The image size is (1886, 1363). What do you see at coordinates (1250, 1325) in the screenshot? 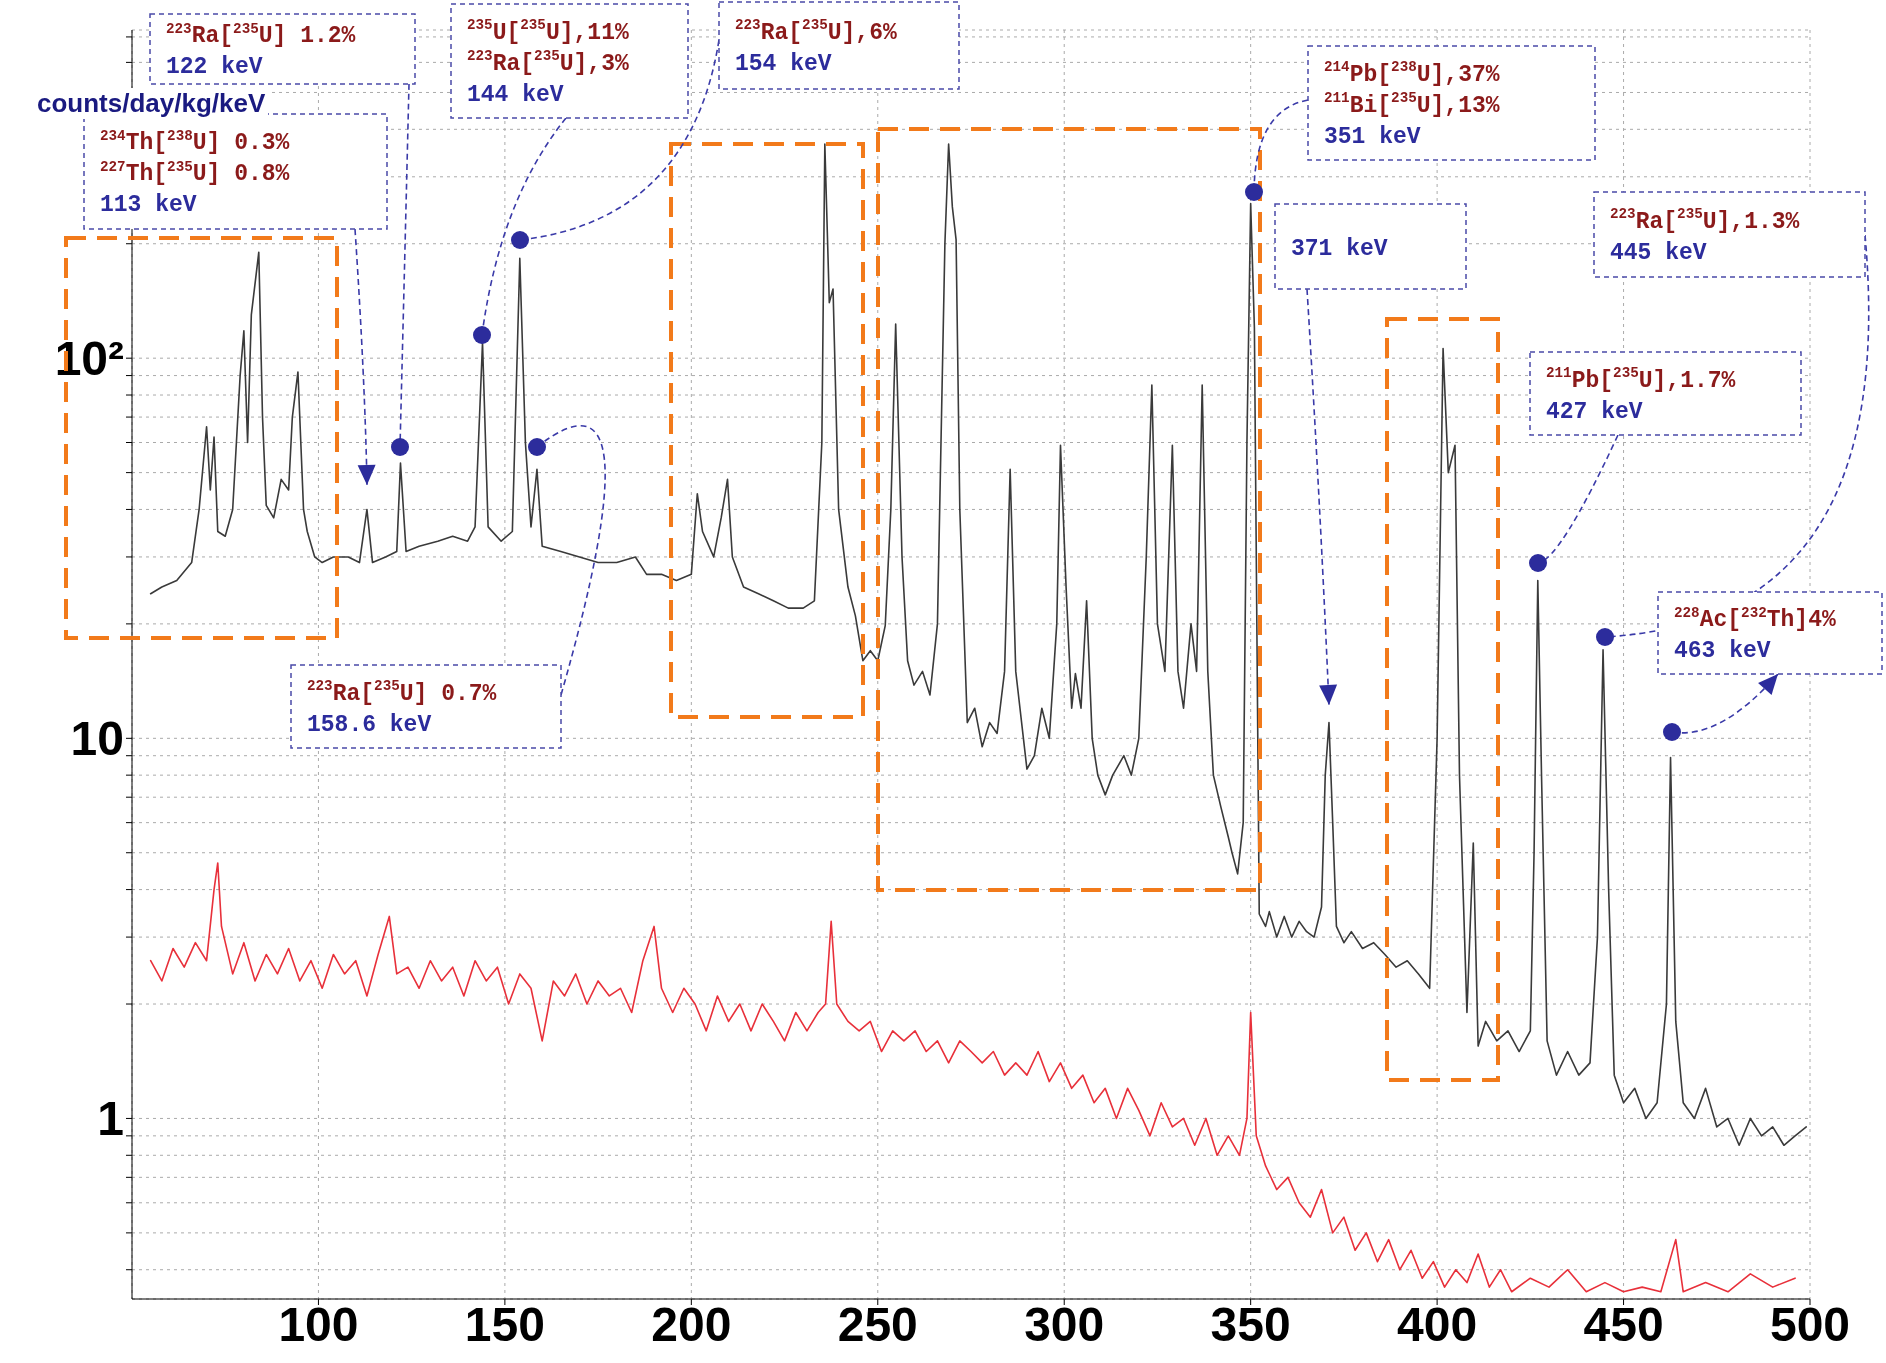
I see `x-tick-label: 350` at bounding box center [1250, 1325].